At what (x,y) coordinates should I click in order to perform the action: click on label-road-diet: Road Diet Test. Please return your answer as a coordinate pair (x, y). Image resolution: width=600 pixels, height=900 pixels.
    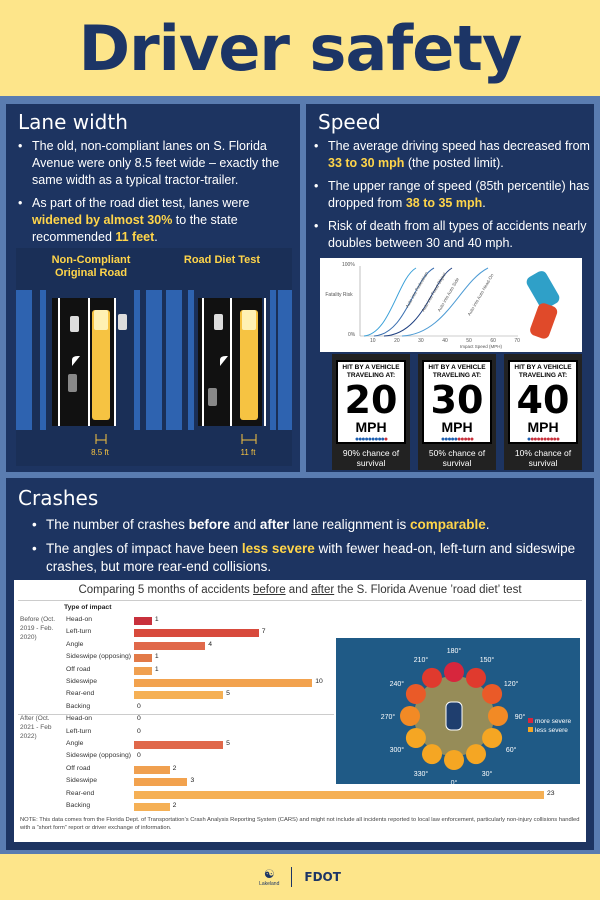
    Looking at the image, I should click on (222, 260).